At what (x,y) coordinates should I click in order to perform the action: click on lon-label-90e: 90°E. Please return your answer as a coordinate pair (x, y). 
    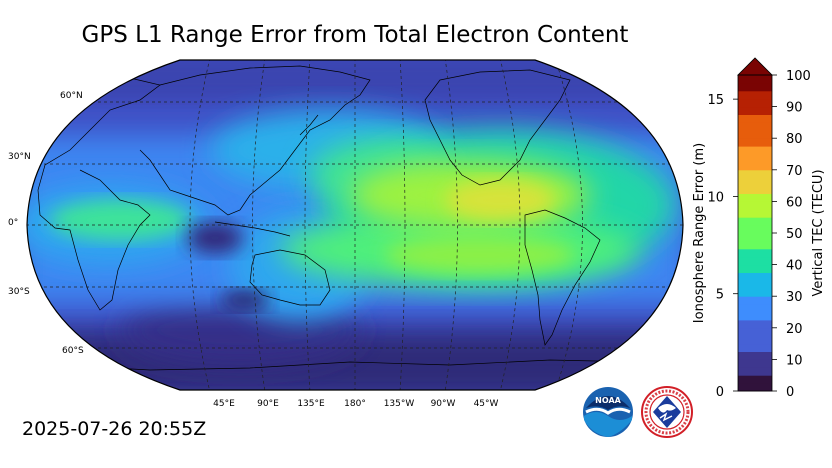
    Looking at the image, I should click on (268, 404).